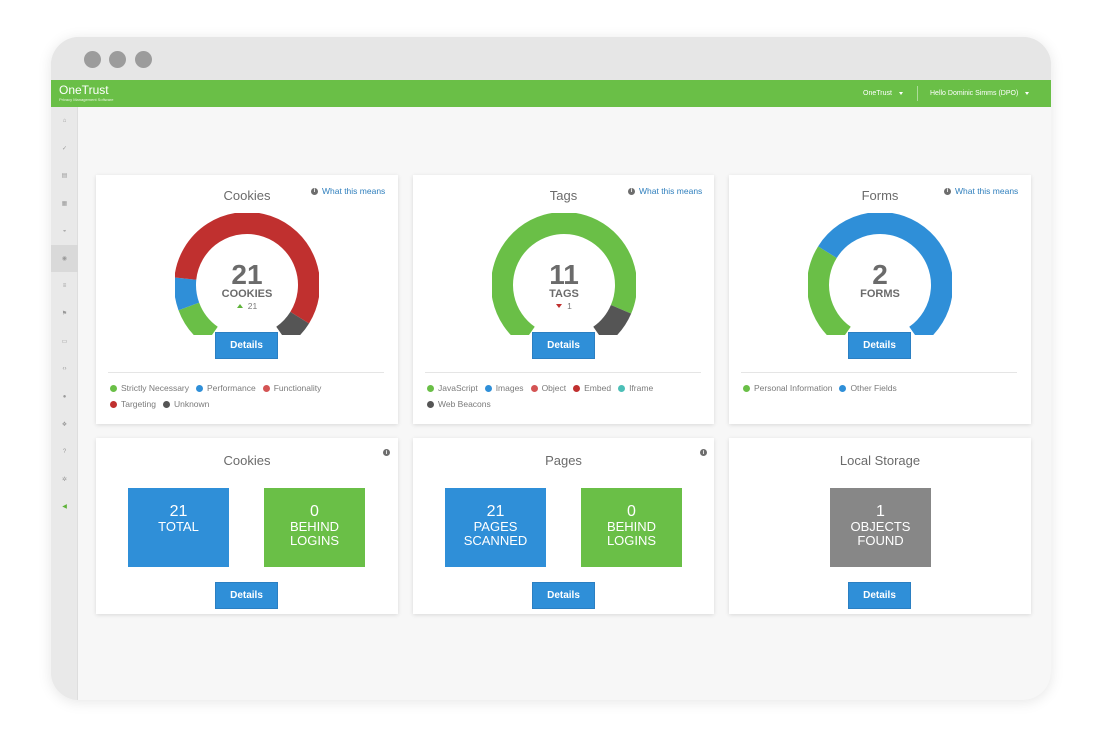 The image size is (1106, 738). I want to click on folder-icon: ▭, so click(64, 341).